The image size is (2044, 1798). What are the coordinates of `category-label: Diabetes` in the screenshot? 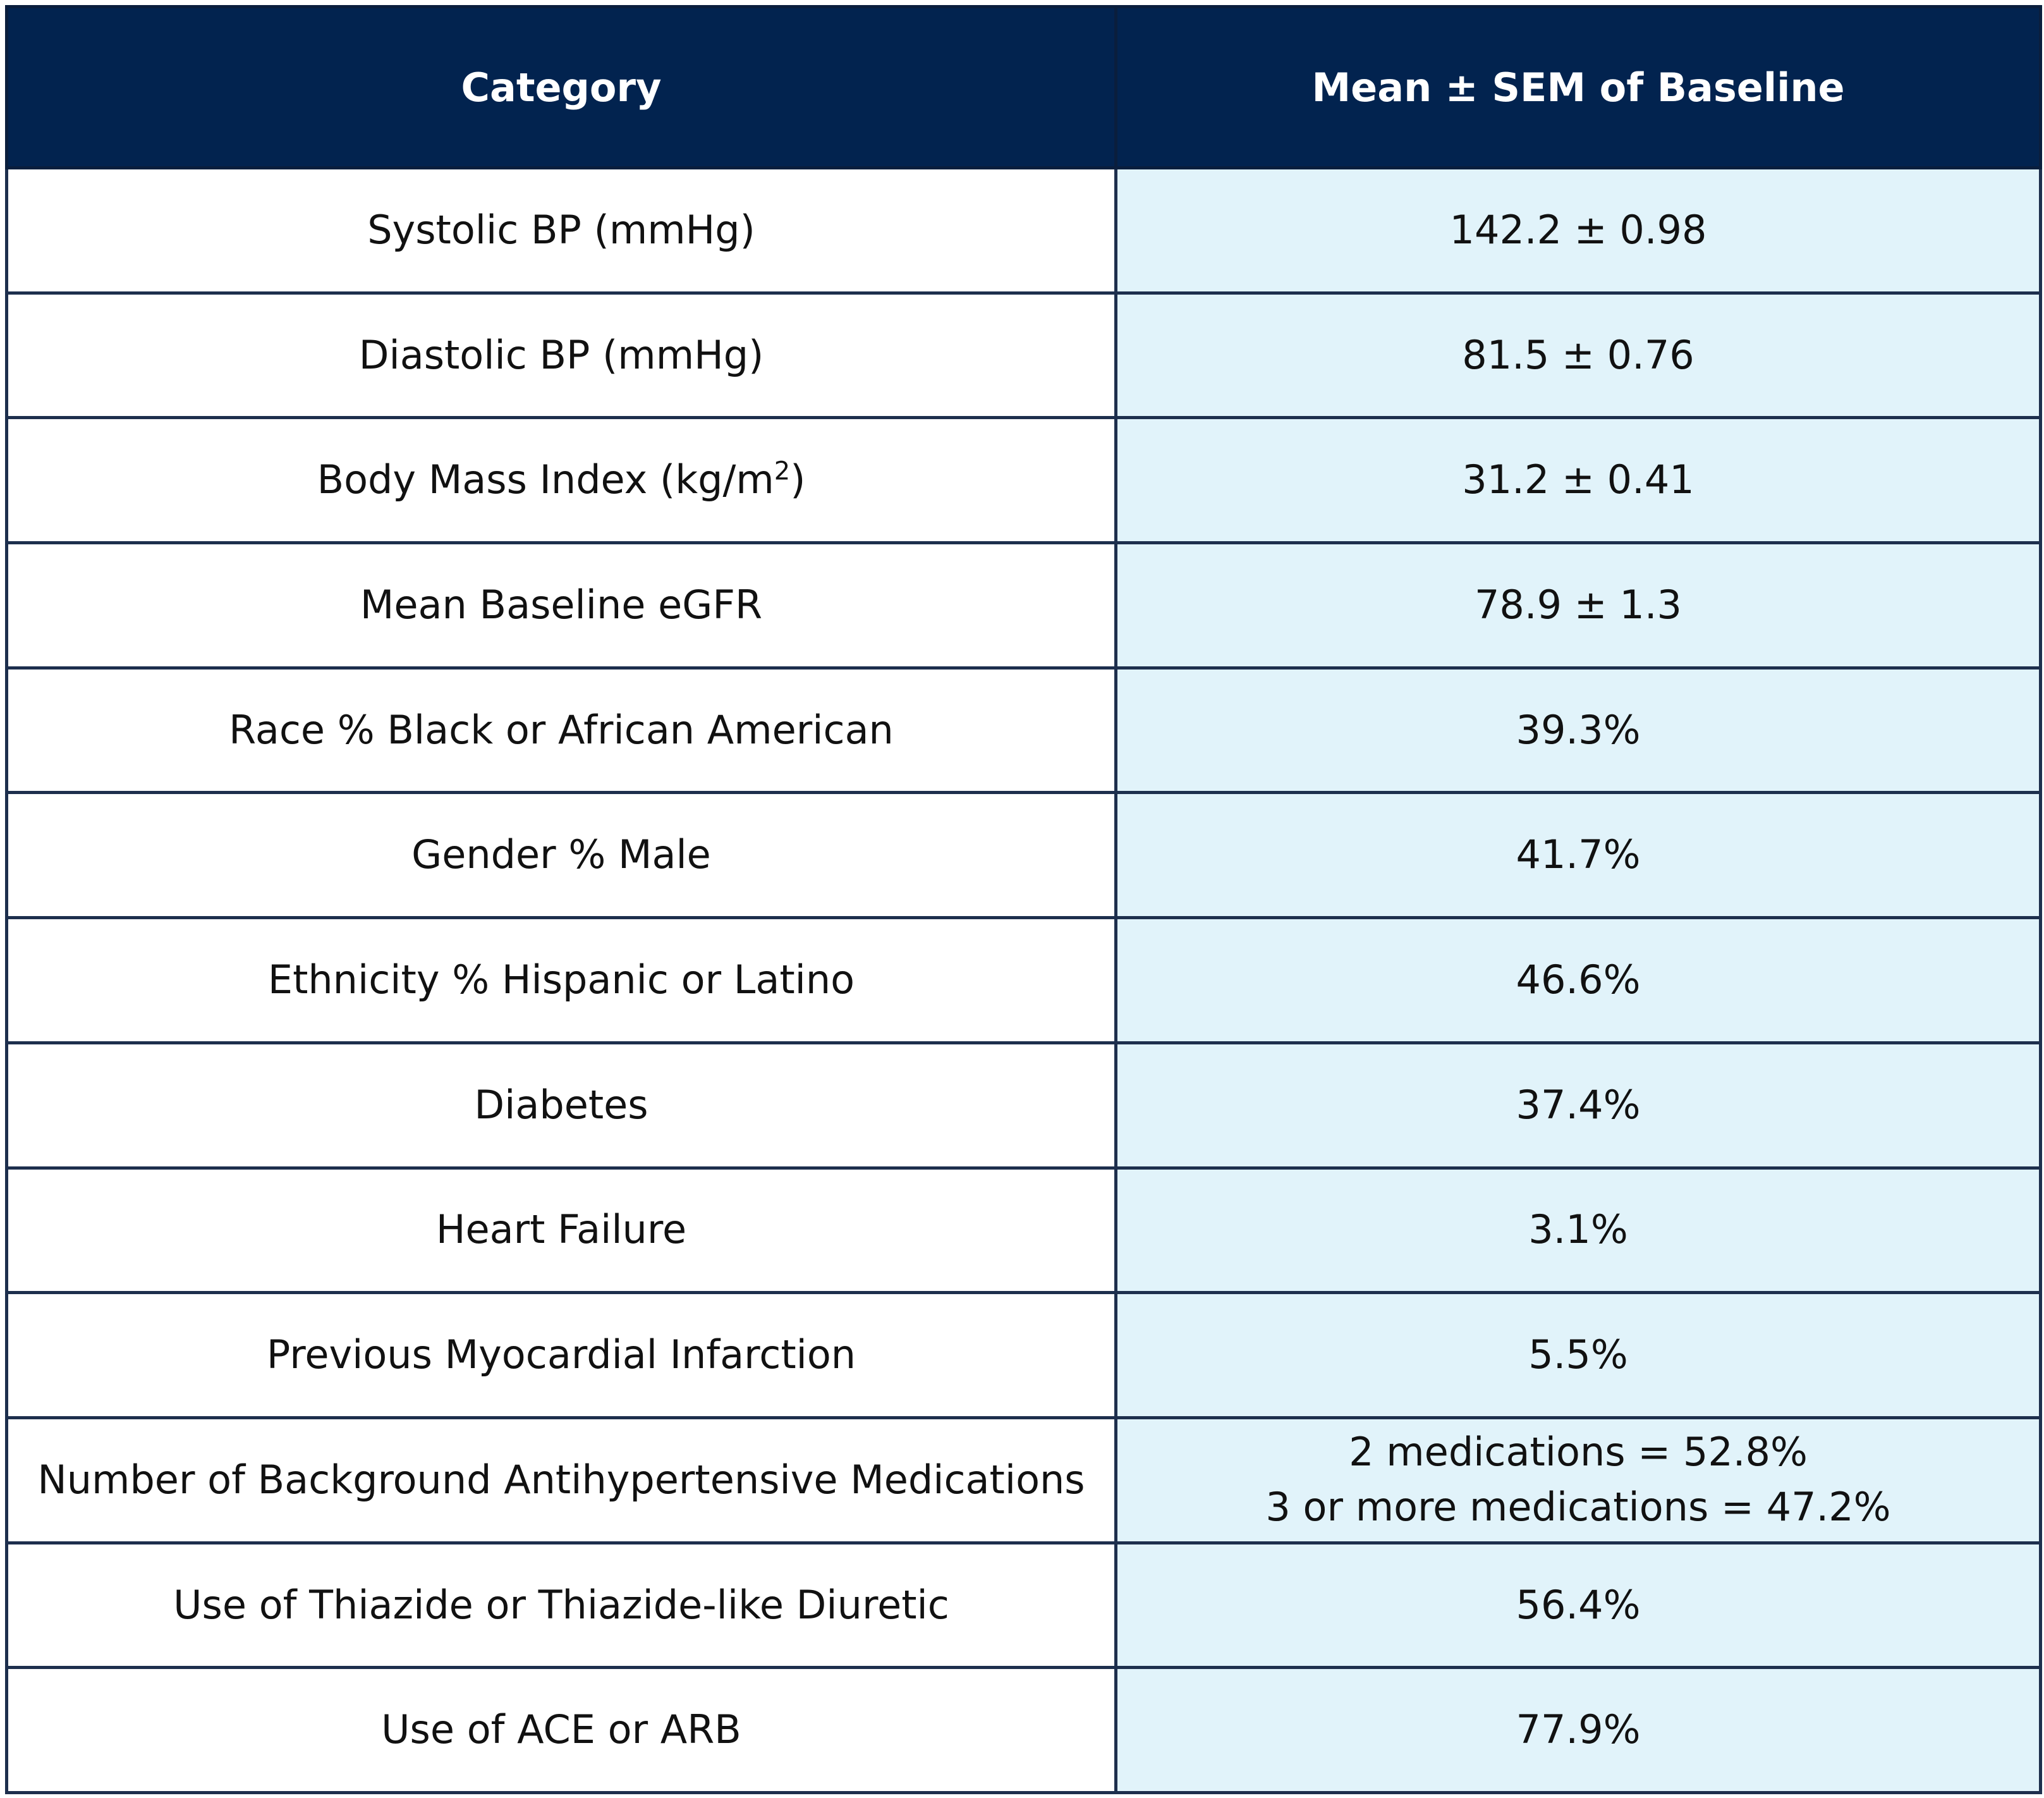 It's located at (561, 1105).